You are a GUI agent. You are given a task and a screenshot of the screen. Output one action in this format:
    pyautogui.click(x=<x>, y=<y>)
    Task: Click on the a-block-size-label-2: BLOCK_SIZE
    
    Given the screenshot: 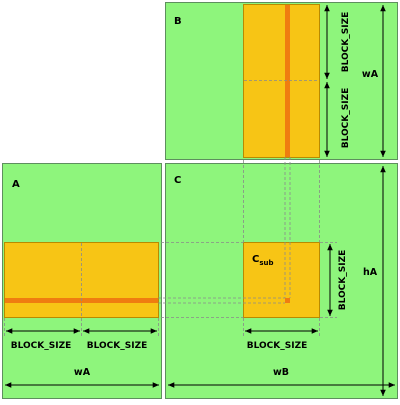 What is the action you would take?
    pyautogui.click(x=117, y=346)
    